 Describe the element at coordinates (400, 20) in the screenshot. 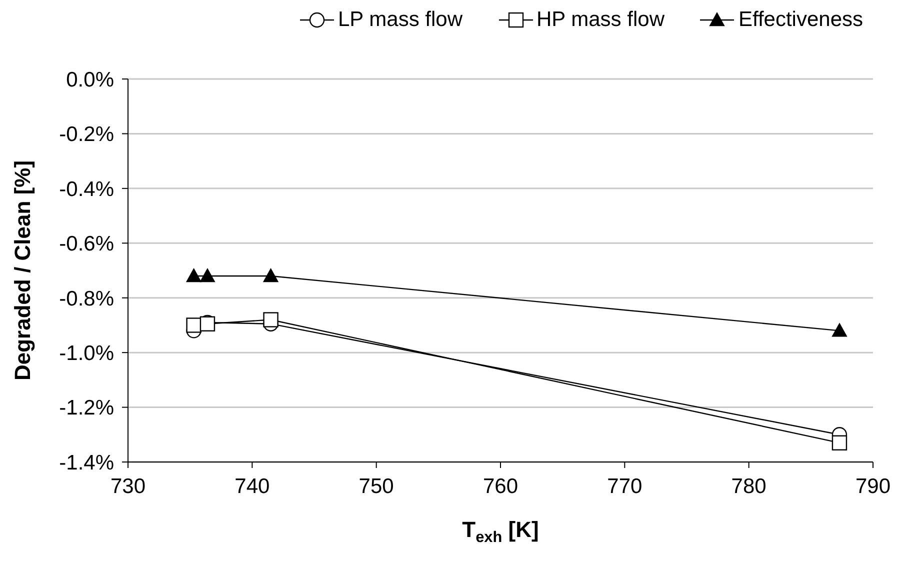

I see `legend-label: LP mass flow` at that location.